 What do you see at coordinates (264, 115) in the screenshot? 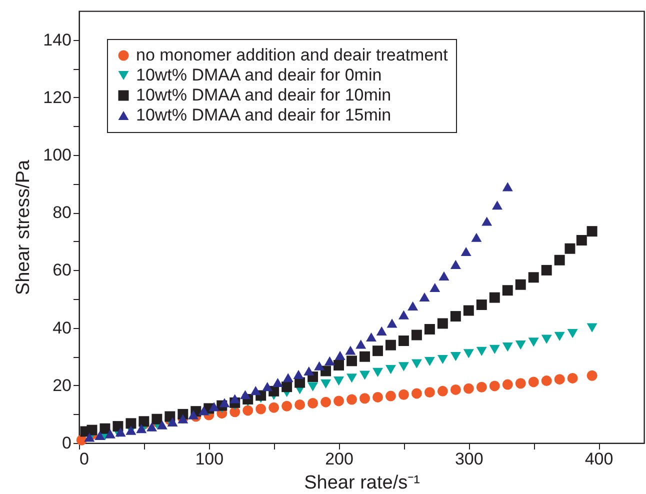
I see `legend-label: 10wt% DMAA and deair for 15min` at bounding box center [264, 115].